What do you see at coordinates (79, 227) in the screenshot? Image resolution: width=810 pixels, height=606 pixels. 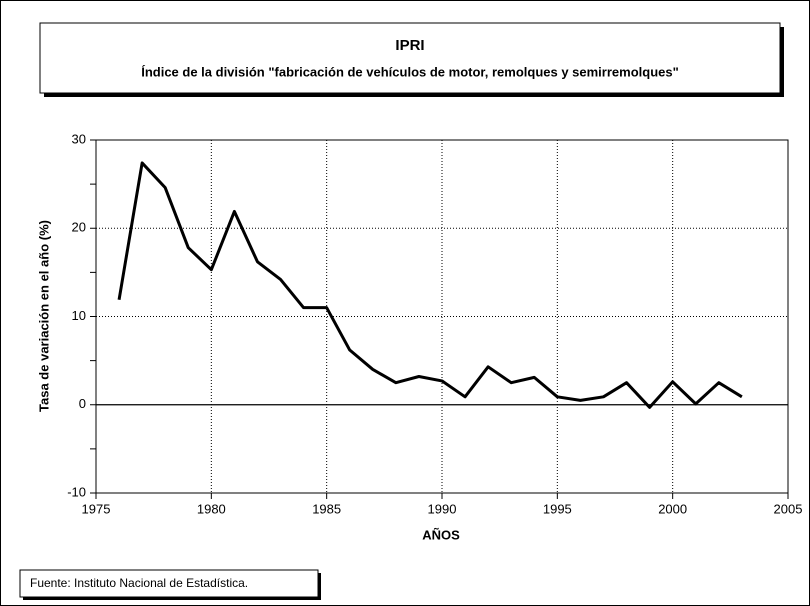 I see `y-tick-label: 20` at bounding box center [79, 227].